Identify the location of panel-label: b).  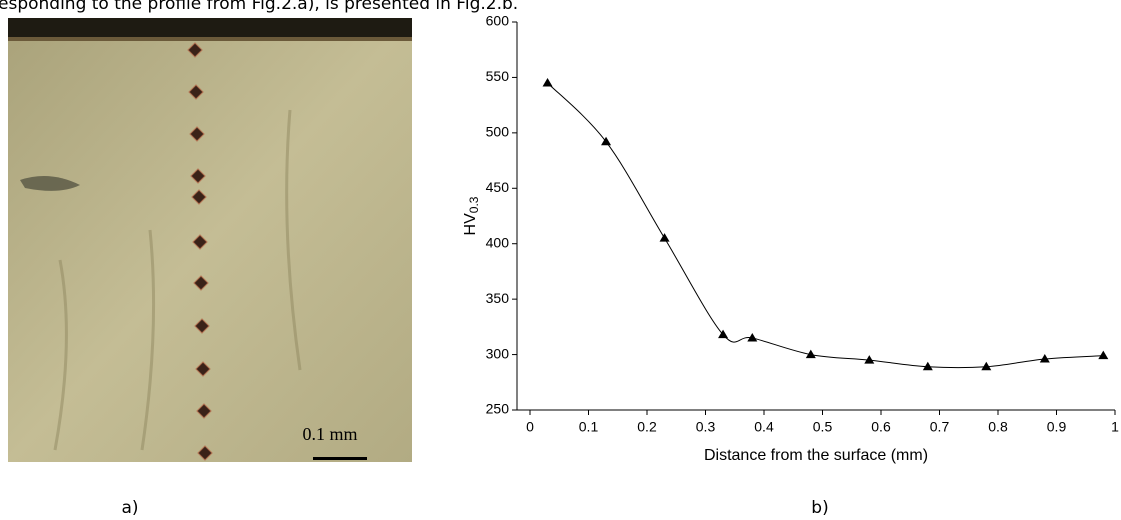
(819, 508).